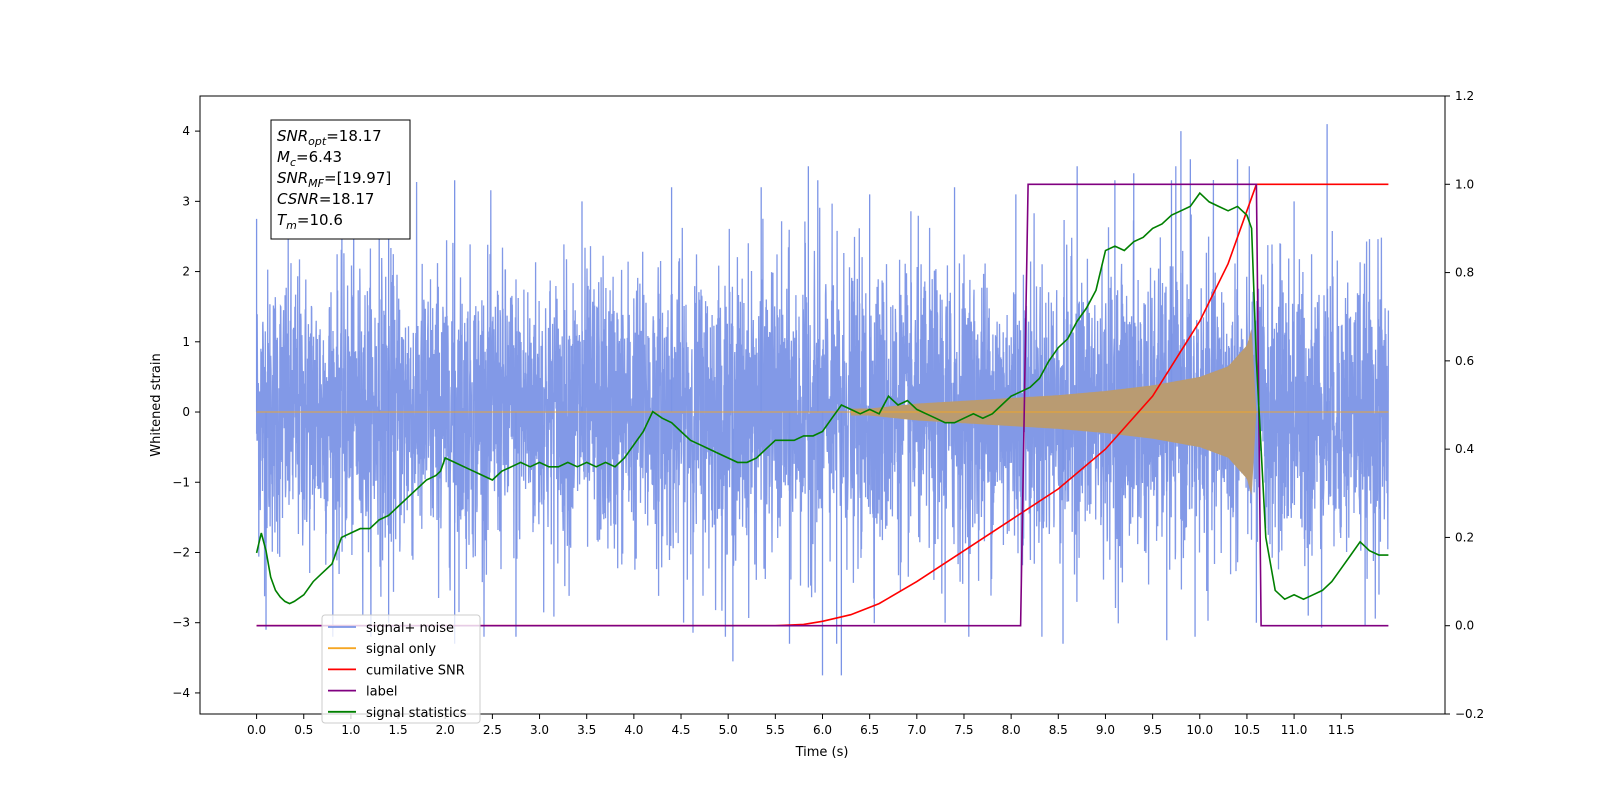 This screenshot has width=1600, height=800. What do you see at coordinates (181, 623) in the screenshot?
I see `y-tick-label: −3` at bounding box center [181, 623].